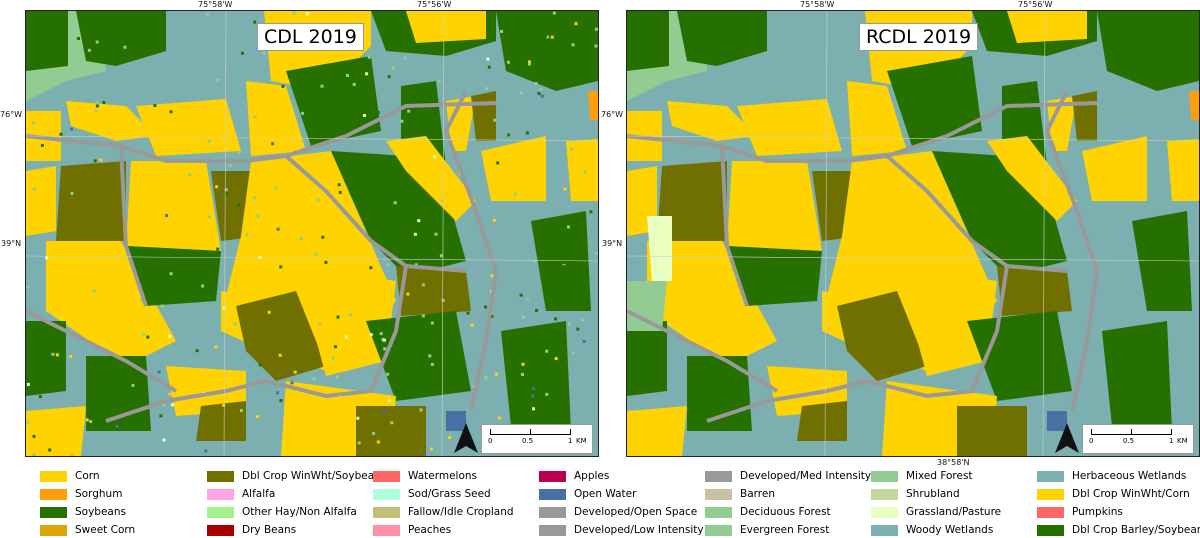  What do you see at coordinates (618, 512) in the screenshot?
I see `legend-item: Developed/Open Space` at bounding box center [618, 512].